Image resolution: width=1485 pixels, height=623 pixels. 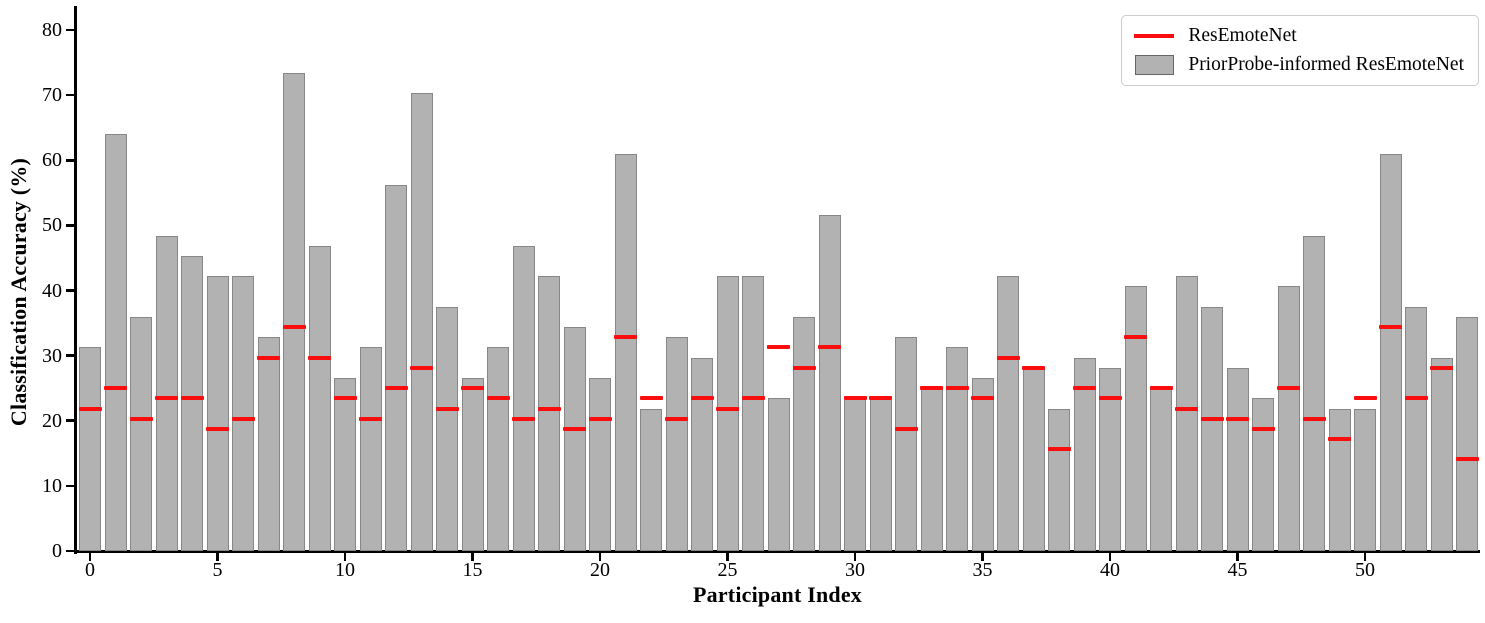 What do you see at coordinates (1110, 570) in the screenshot?
I see `x-tick-label: 40` at bounding box center [1110, 570].